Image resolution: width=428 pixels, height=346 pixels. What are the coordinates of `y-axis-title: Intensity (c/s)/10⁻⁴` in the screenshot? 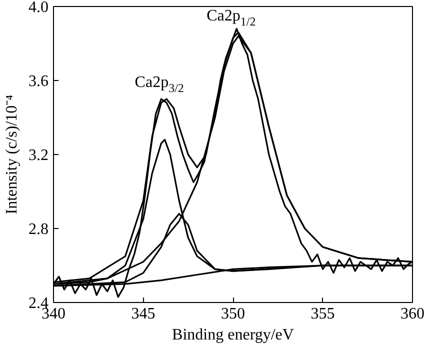 It's located at (12, 154).